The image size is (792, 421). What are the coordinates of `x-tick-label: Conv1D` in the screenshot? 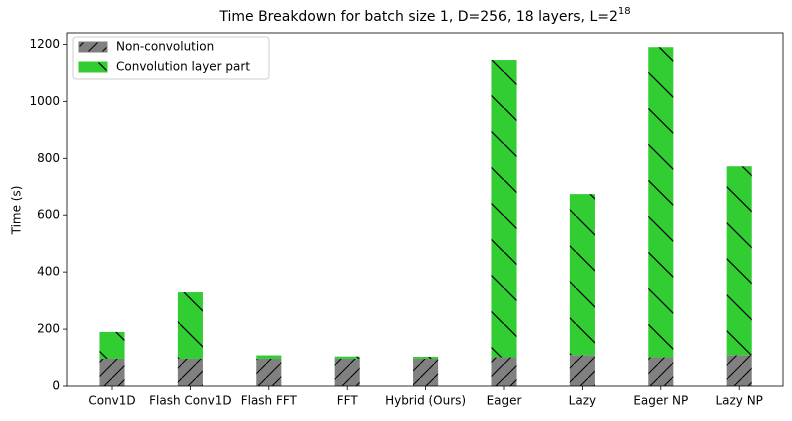 It's located at (111, 401).